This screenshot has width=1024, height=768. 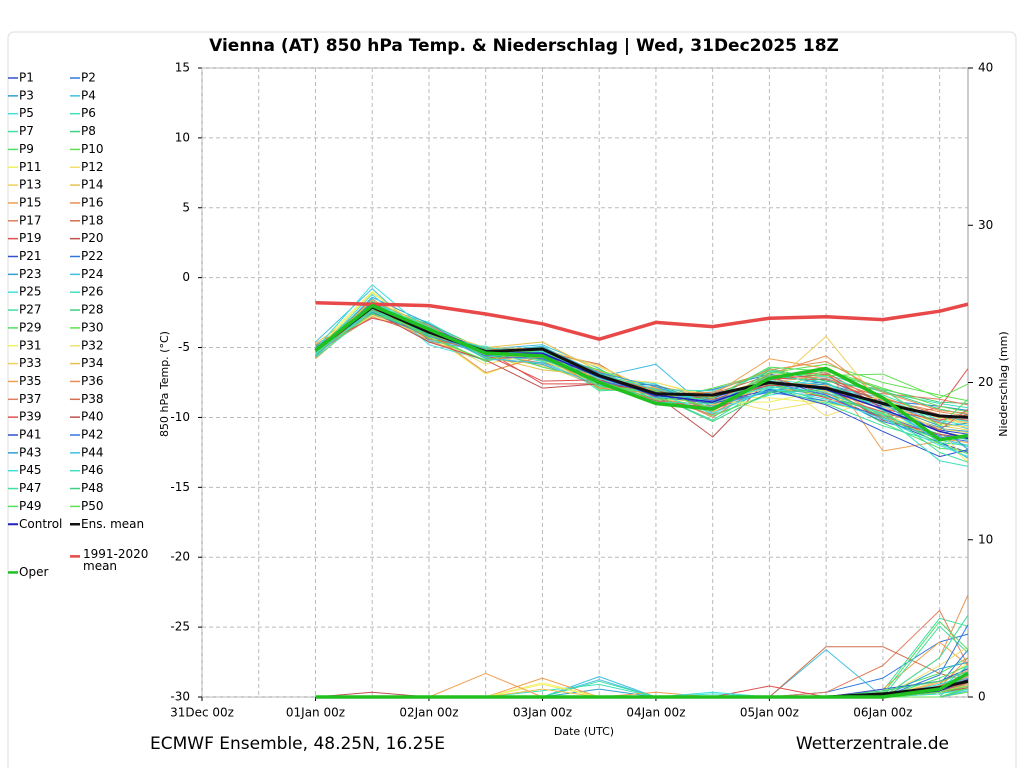 What do you see at coordinates (164, 384) in the screenshot?
I see `y-axis-label: 850 hPa Temp. (°C)` at bounding box center [164, 384].